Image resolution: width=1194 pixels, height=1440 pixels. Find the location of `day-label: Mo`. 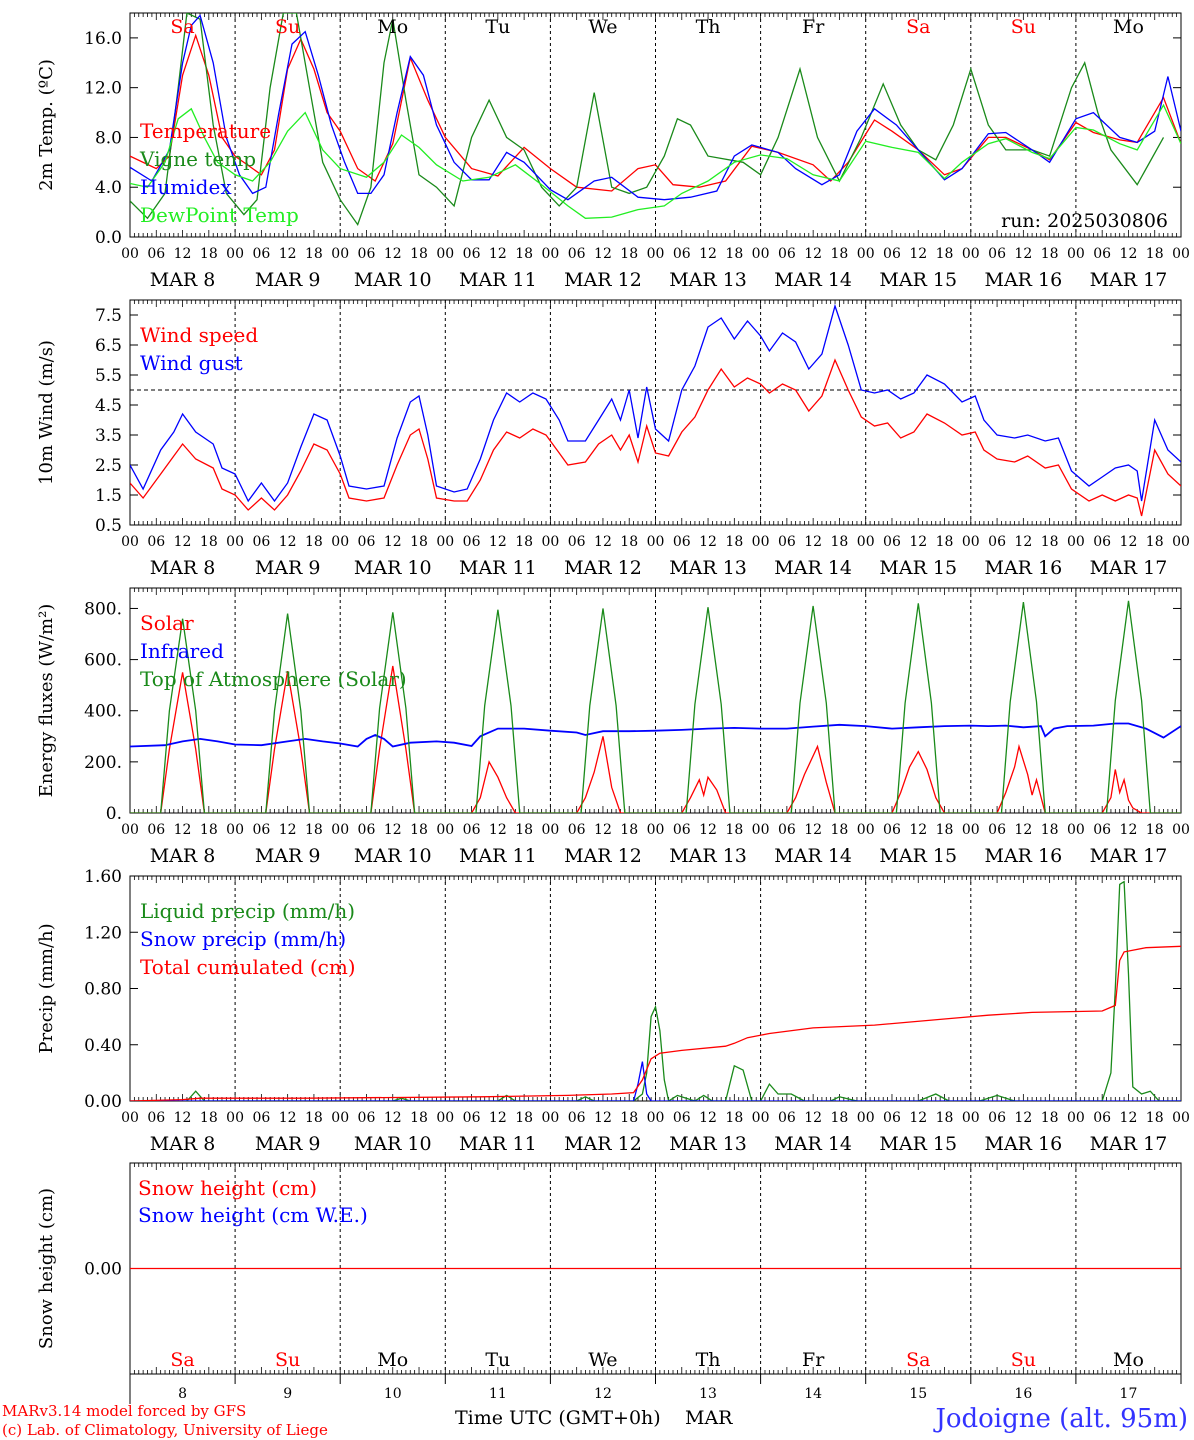

day-label: Mo is located at coordinates (1128, 27).